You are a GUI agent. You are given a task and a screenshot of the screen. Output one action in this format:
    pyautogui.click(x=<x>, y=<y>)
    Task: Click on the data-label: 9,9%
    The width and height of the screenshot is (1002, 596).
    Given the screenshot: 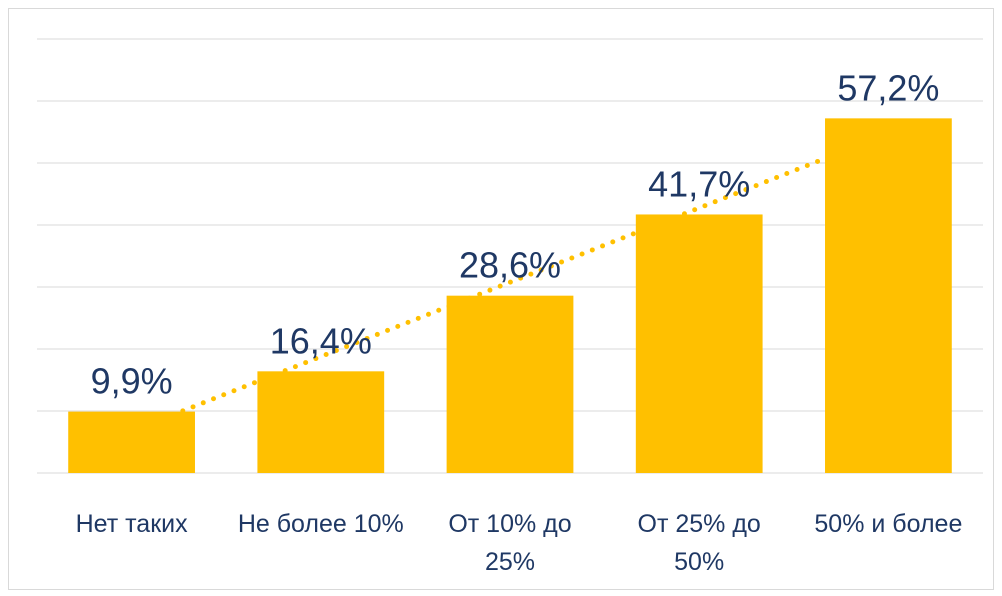 What is the action you would take?
    pyautogui.click(x=132, y=381)
    